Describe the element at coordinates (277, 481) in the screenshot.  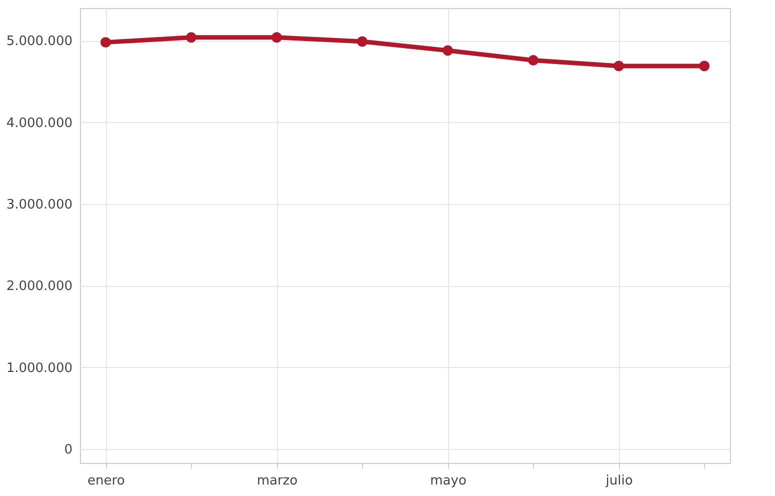
I see `x-tick-label: marzo` at that location.